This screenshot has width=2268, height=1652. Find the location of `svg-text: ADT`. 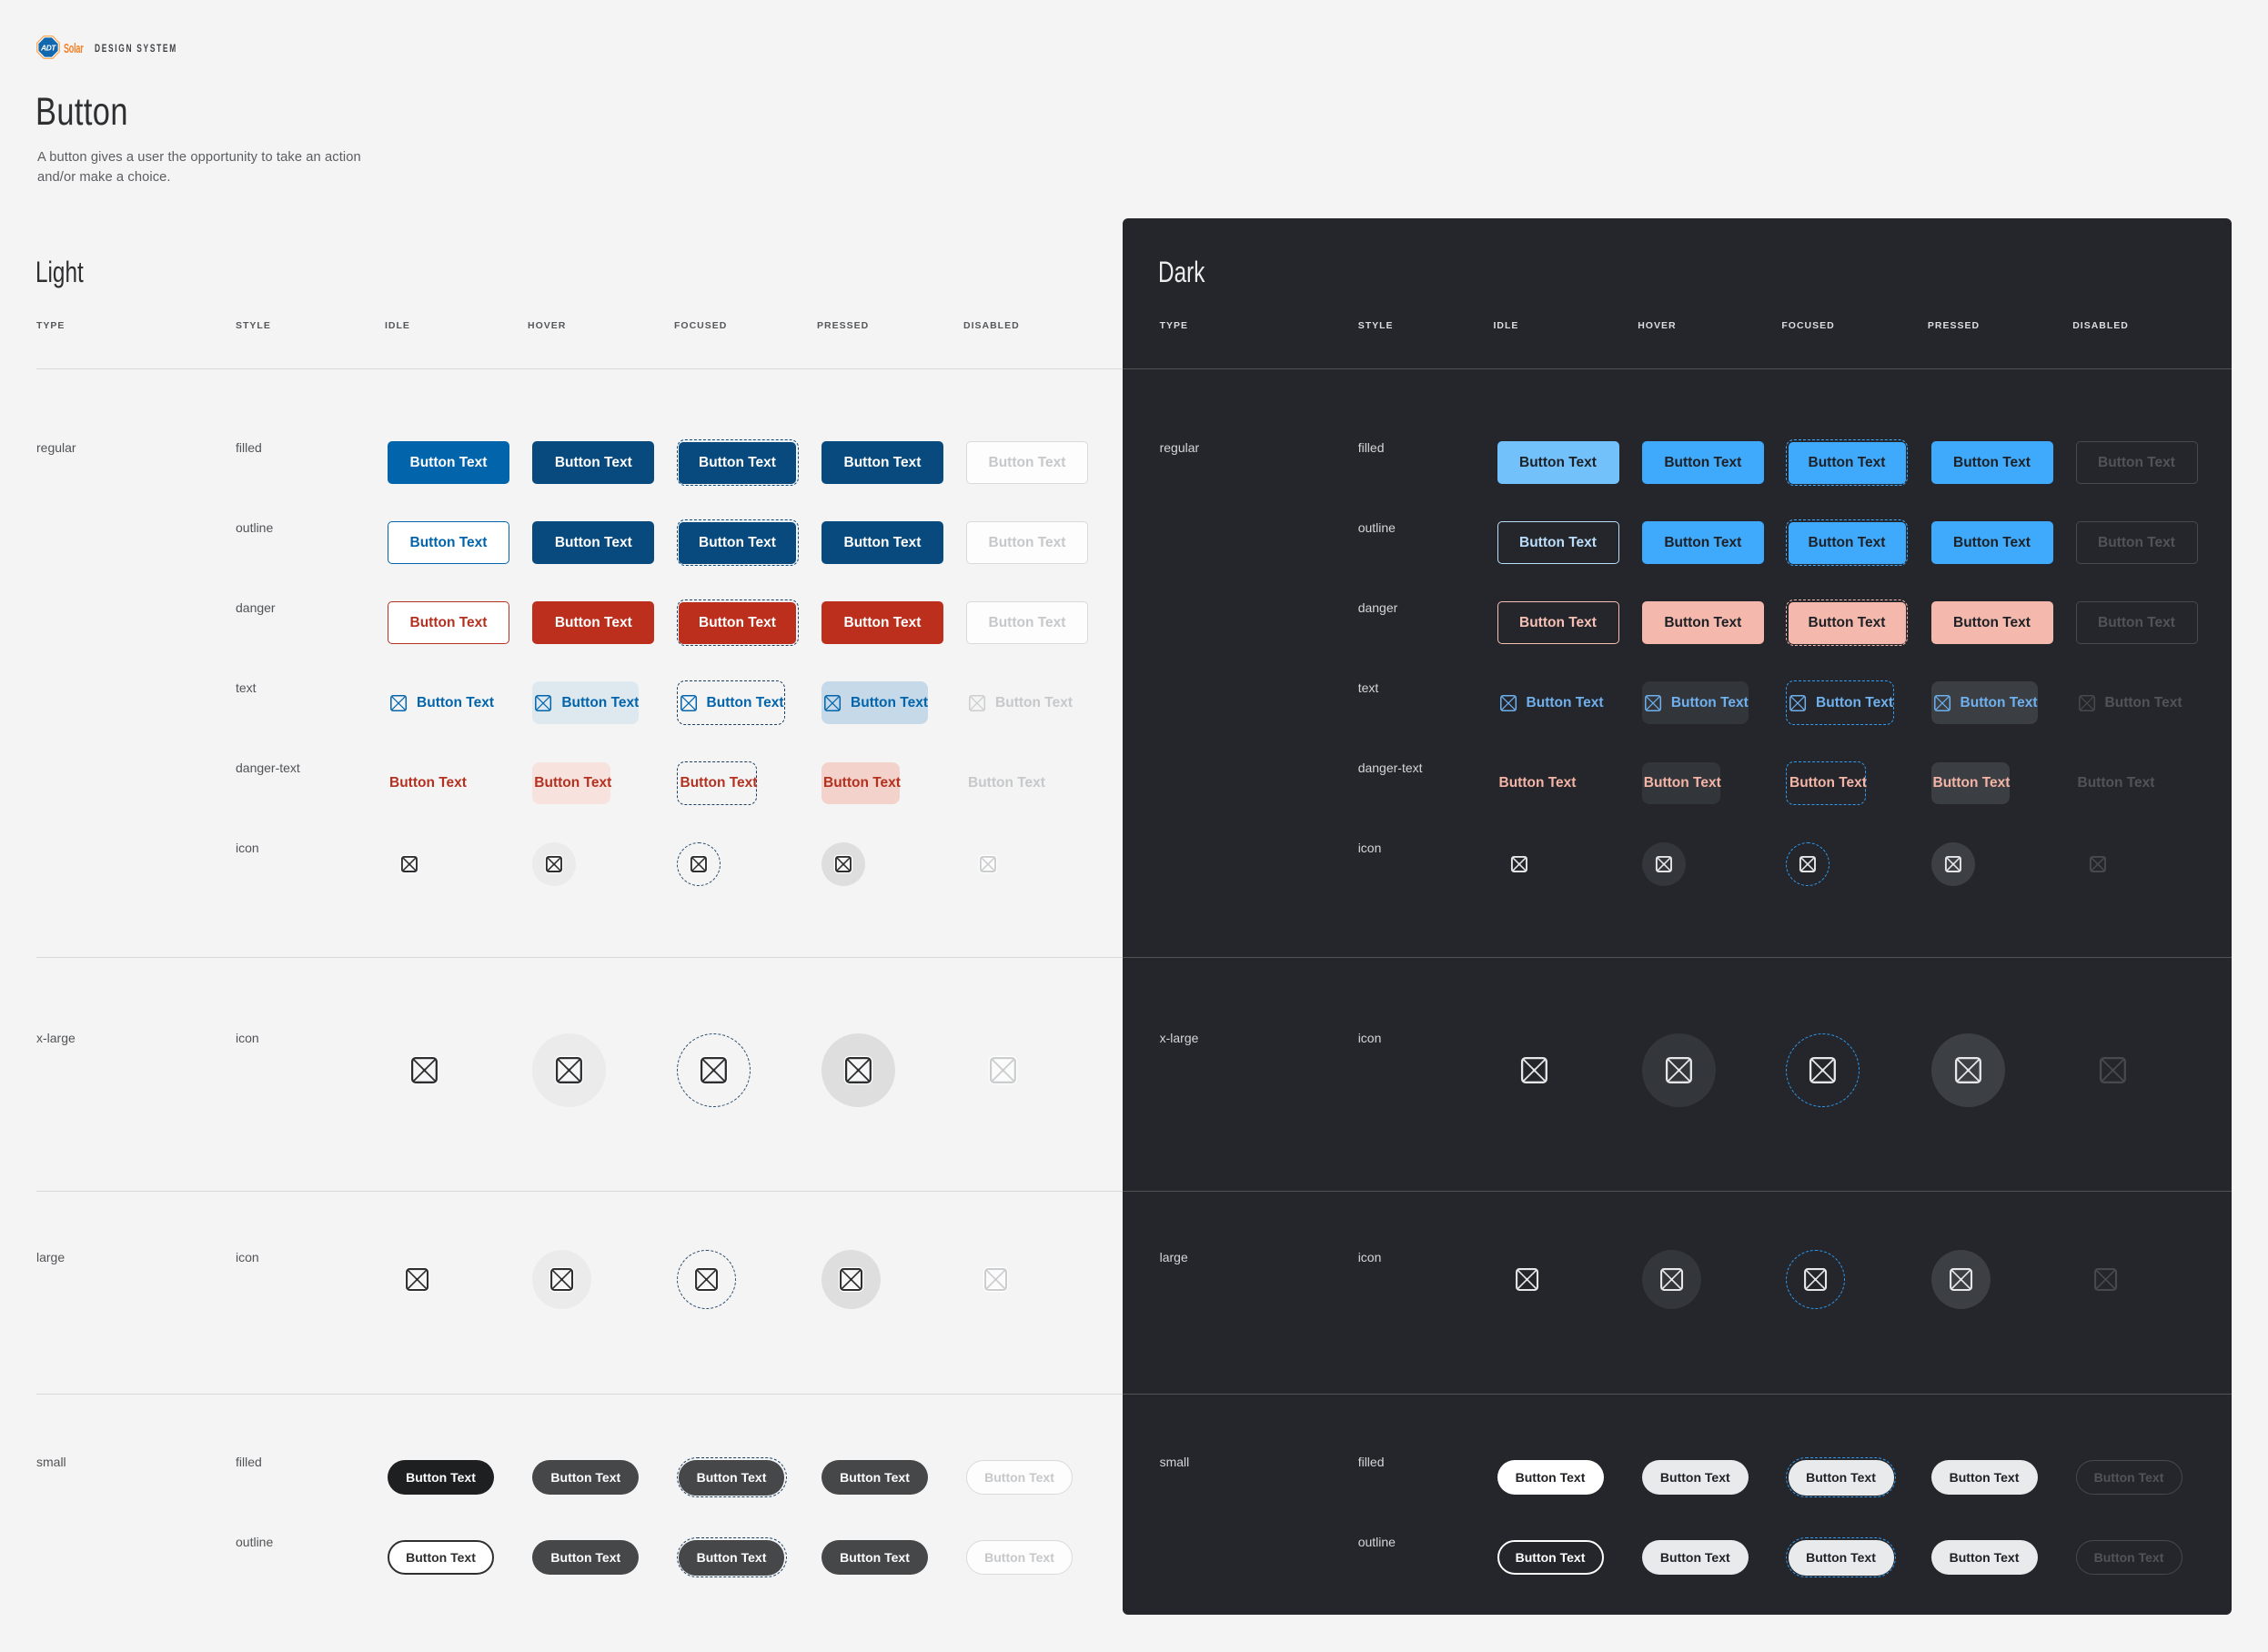

svg-text: ADT is located at coordinates (48, 48).